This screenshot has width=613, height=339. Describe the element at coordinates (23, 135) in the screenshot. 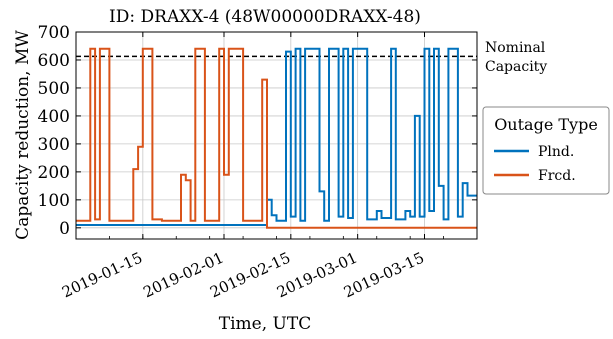

I see `y-axis-label: Capacity reduction, MW` at that location.